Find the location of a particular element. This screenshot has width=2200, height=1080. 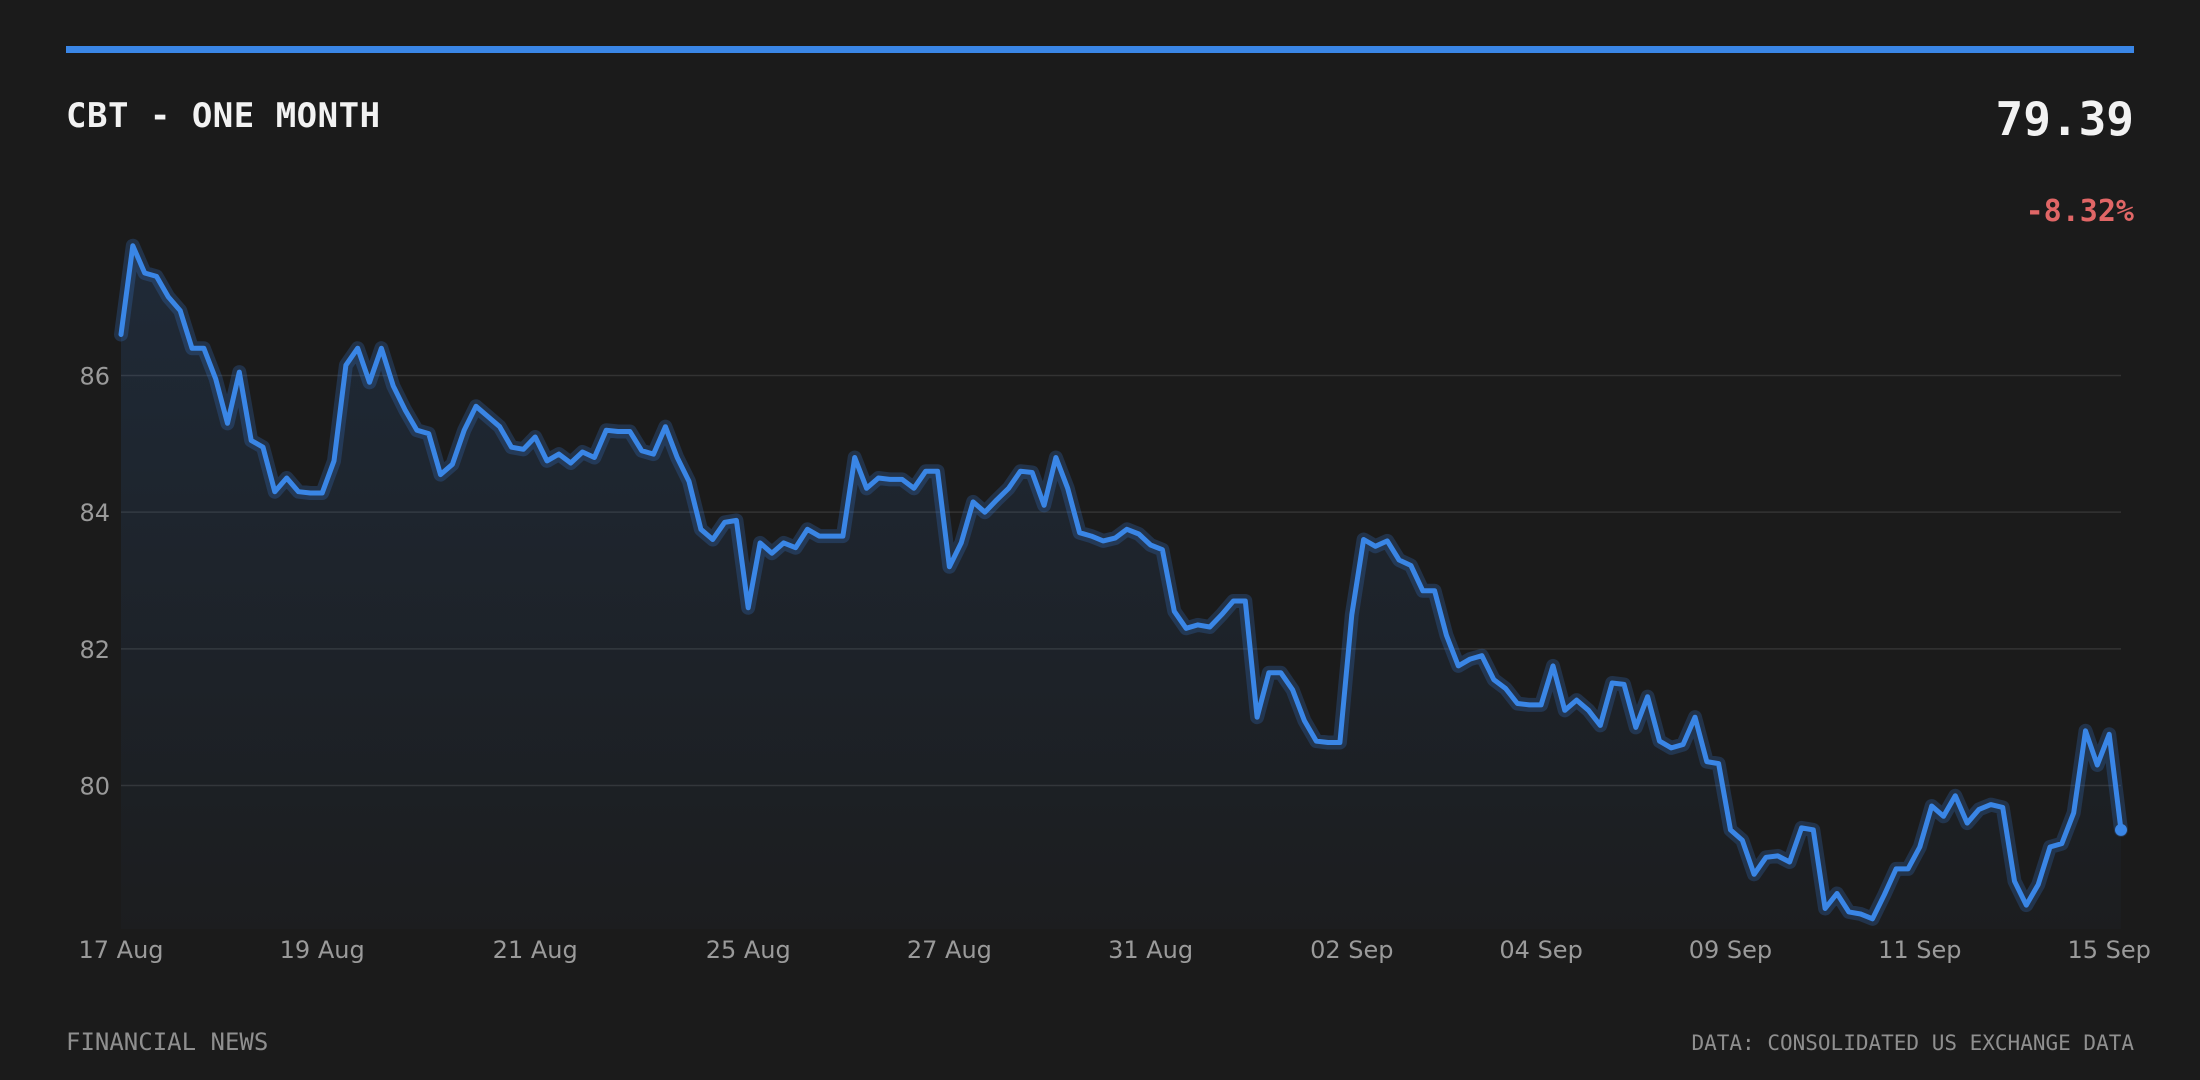

footer-source-right: DATA: CONSOLIDATED US EXCHANGE DATA is located at coordinates (1912, 1043).